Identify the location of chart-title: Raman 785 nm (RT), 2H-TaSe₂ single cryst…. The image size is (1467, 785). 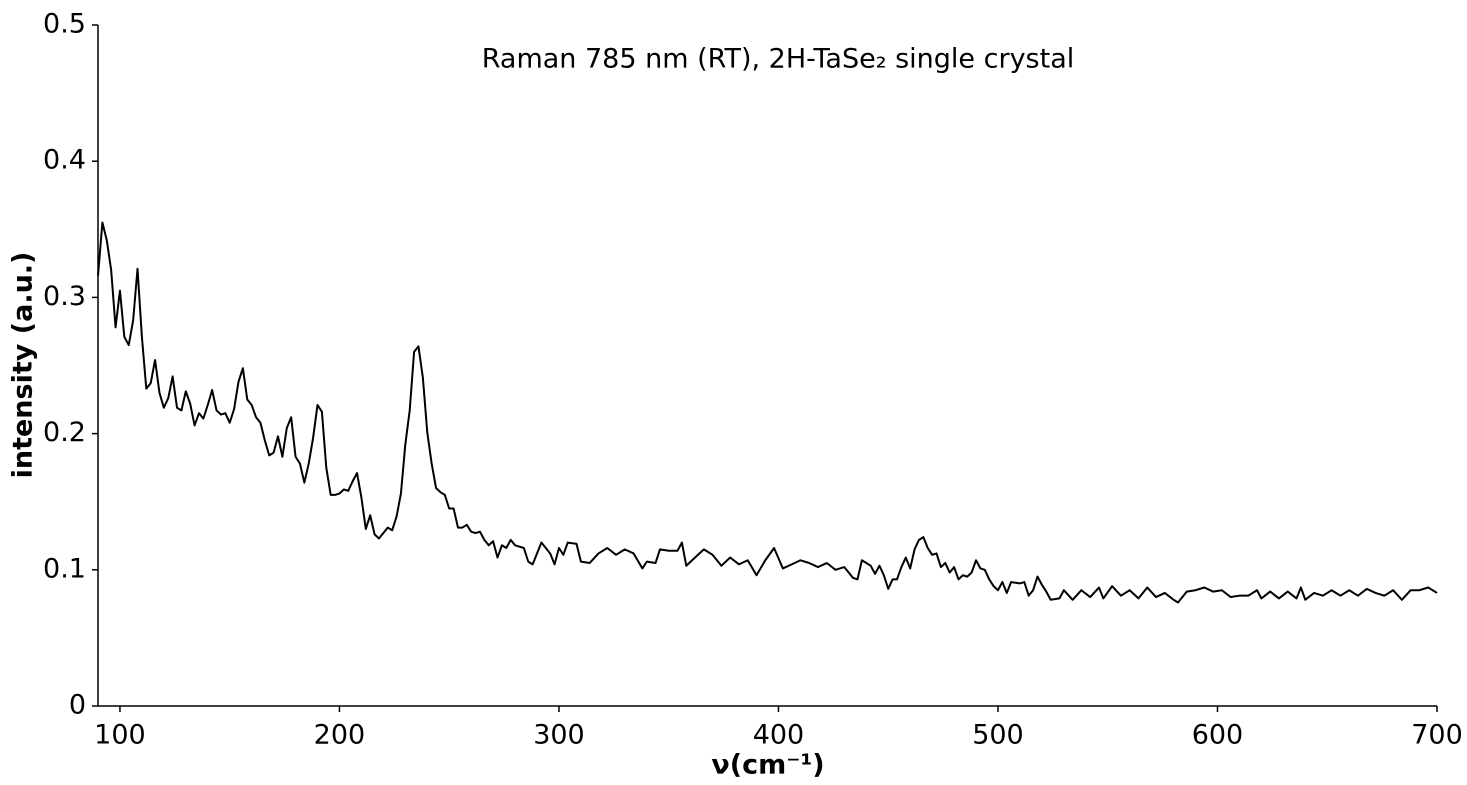
(778, 59).